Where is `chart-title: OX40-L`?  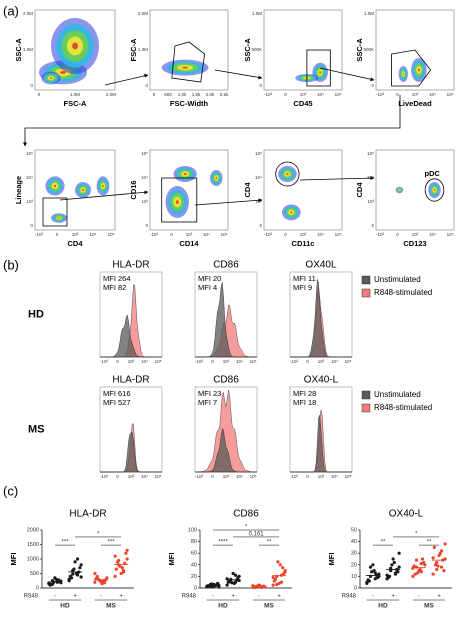 chart-title: OX40-L is located at coordinates (406, 514).